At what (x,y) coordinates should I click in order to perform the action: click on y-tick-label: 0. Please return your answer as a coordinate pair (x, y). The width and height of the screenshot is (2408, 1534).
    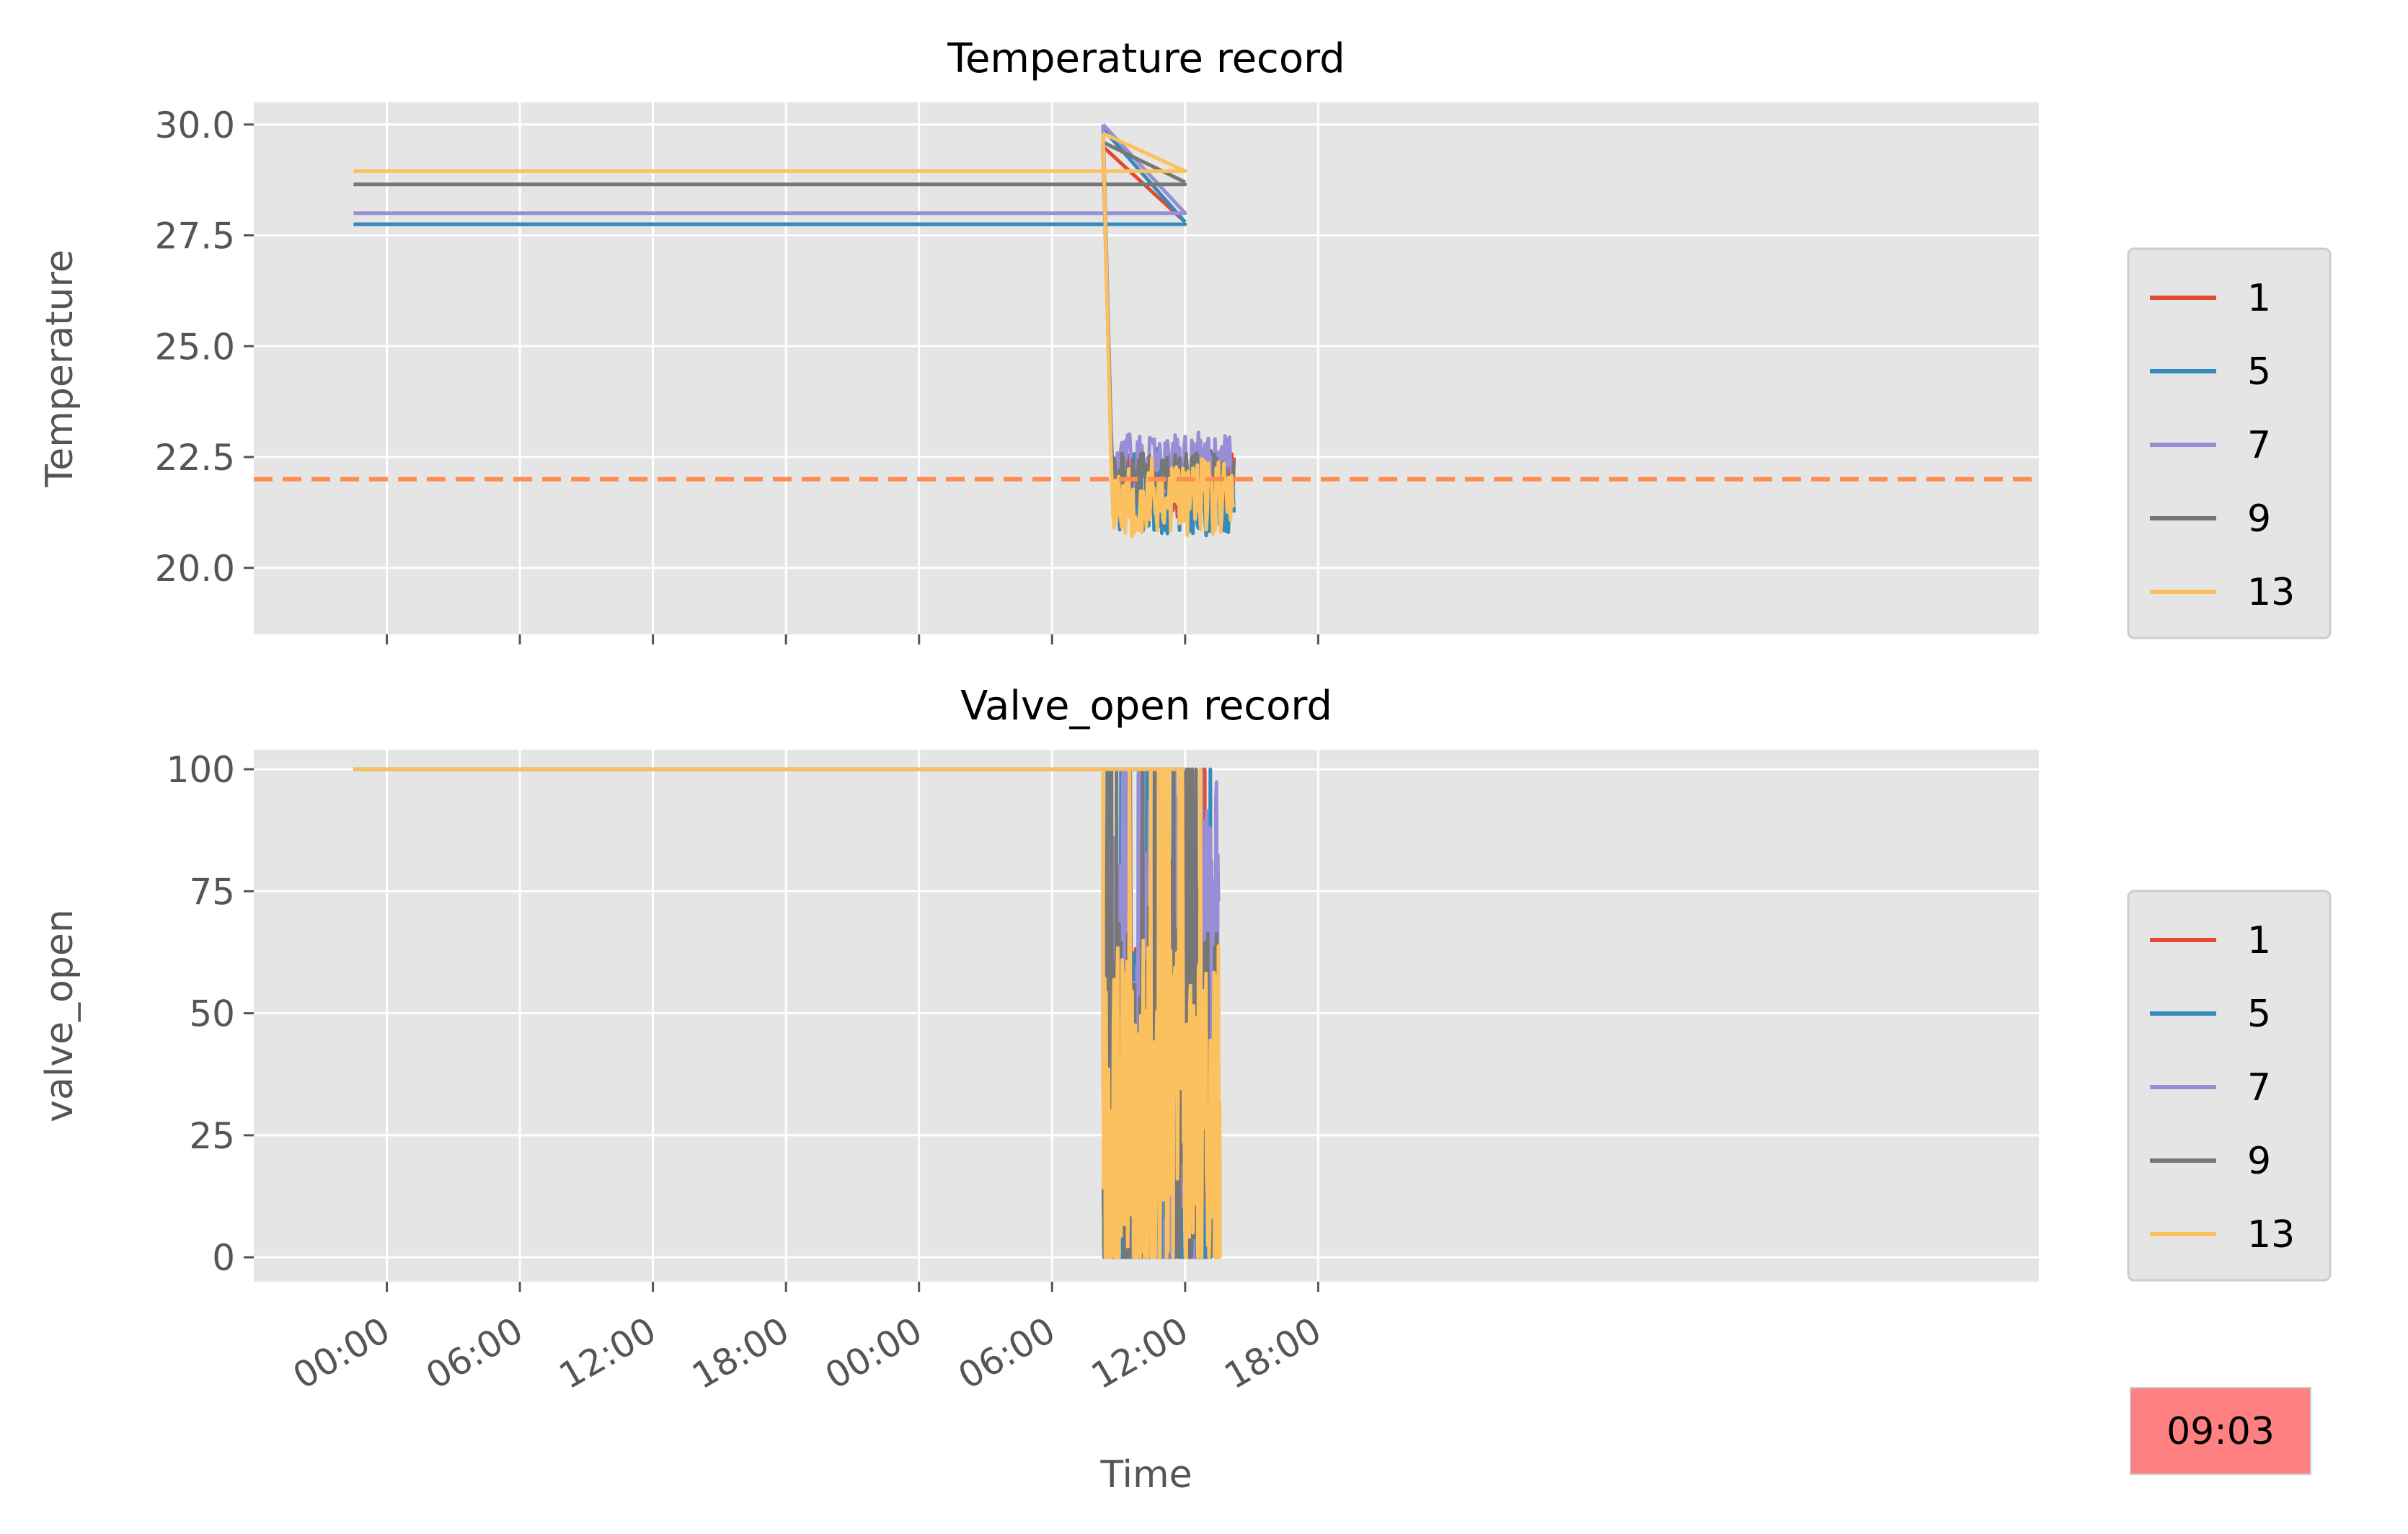
    Looking at the image, I should click on (223, 1258).